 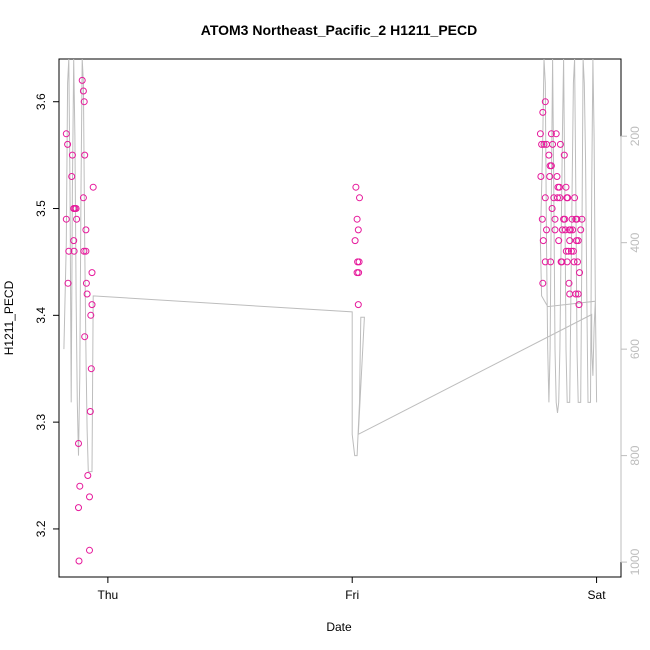 What do you see at coordinates (597, 595) in the screenshot?
I see `x-tick-label: Sat` at bounding box center [597, 595].